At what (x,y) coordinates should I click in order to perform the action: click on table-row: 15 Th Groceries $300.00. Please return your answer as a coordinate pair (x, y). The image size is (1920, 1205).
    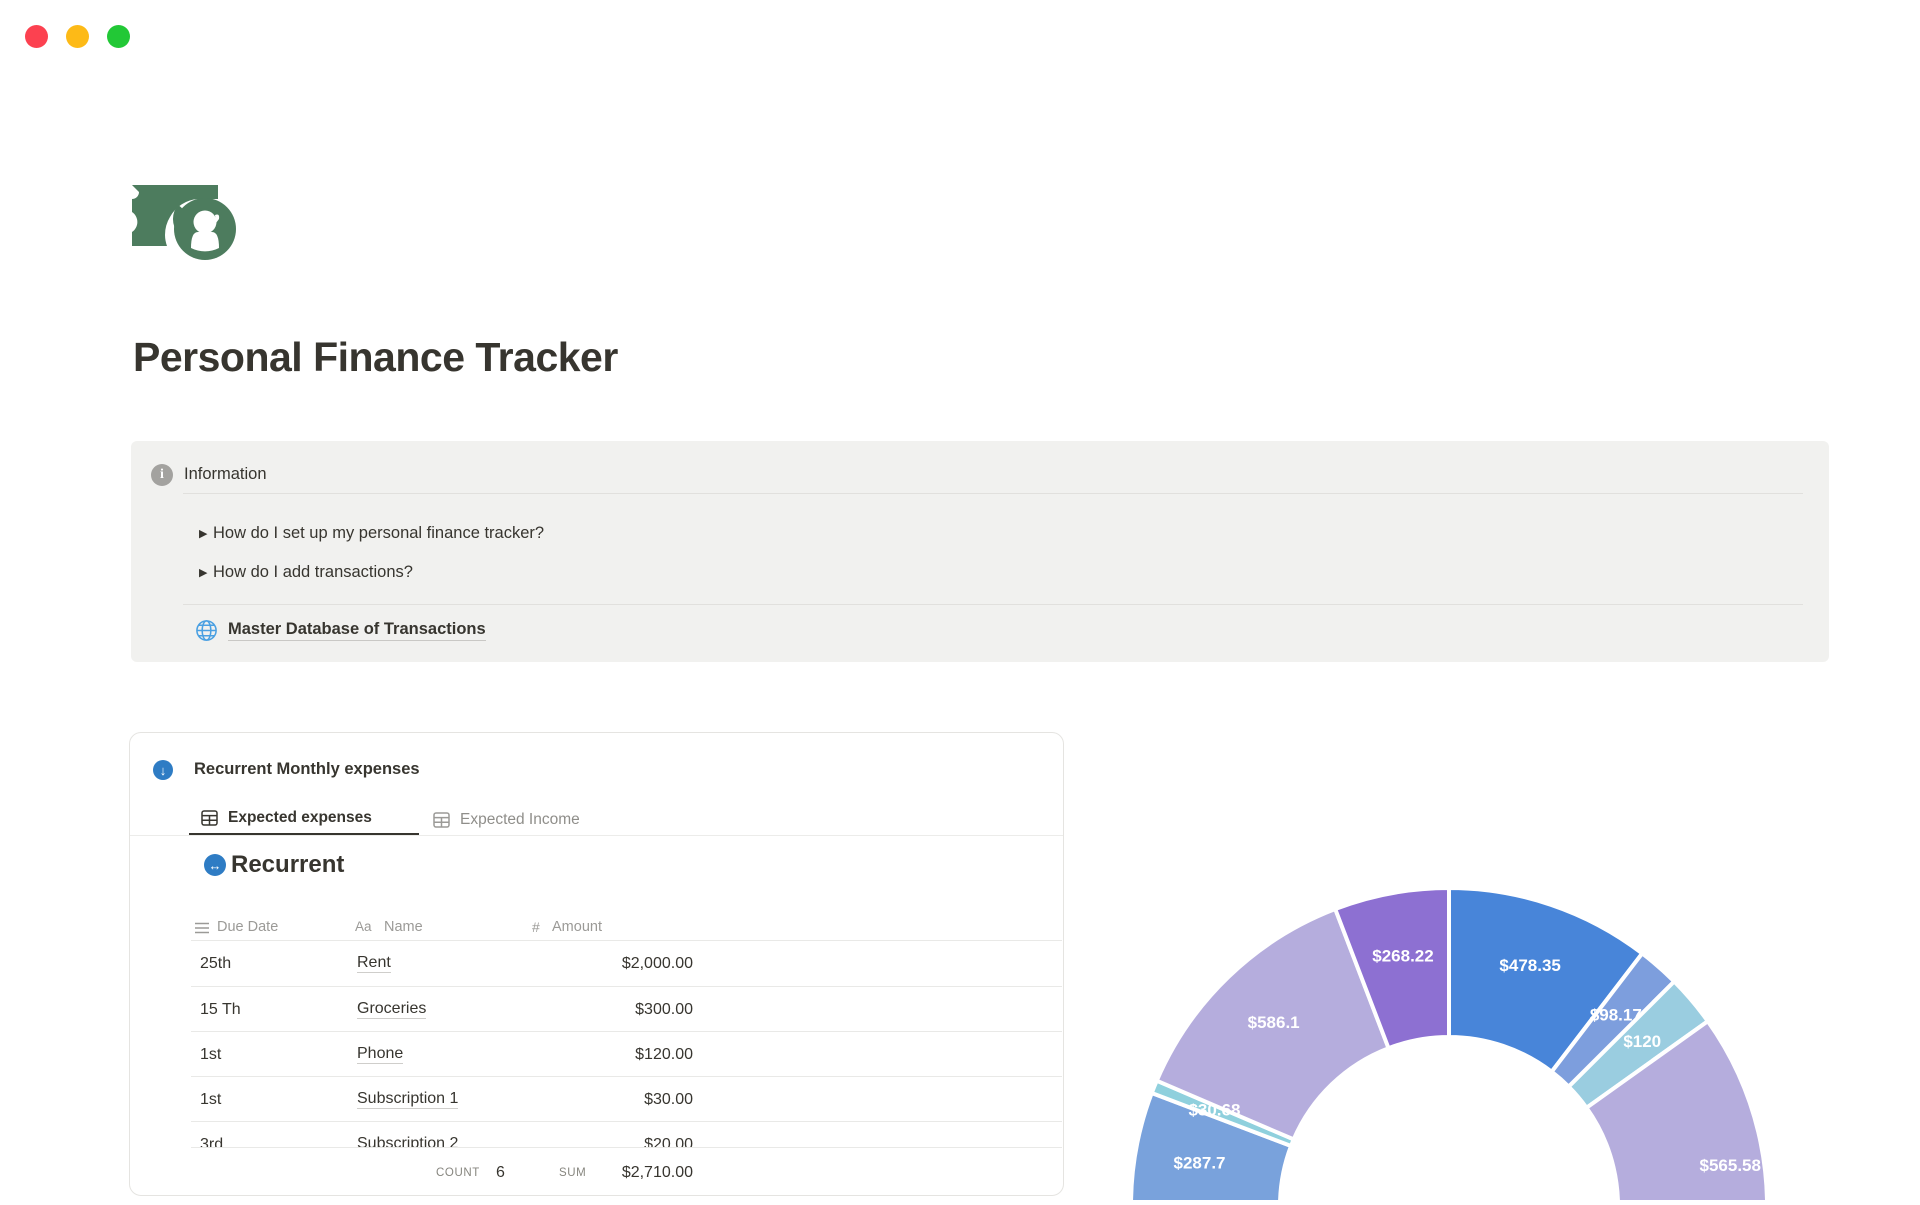
    Looking at the image, I should click on (596, 1009).